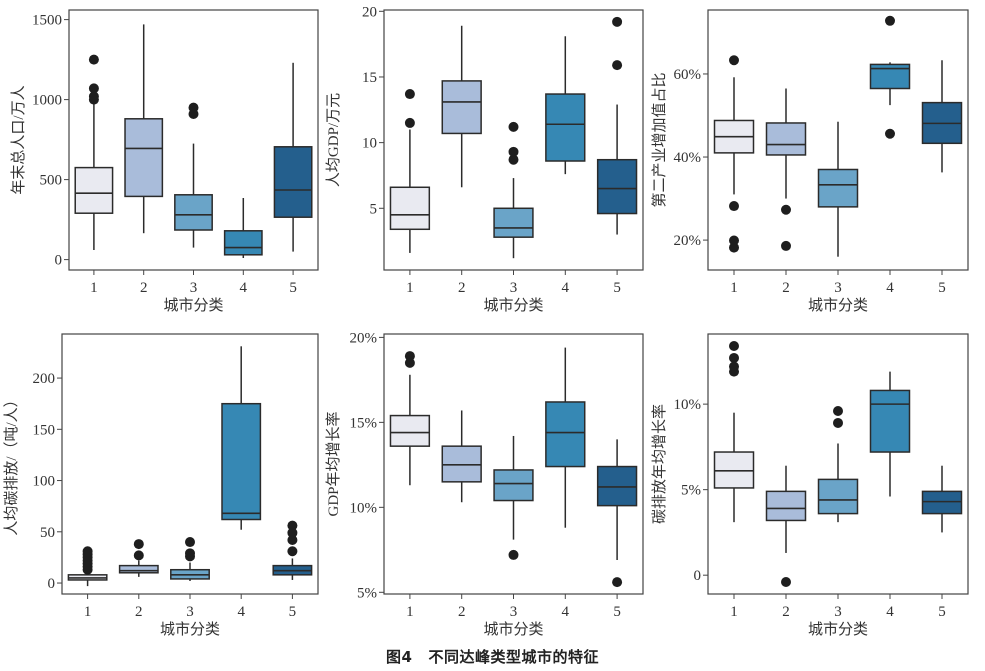  Describe the element at coordinates (484, 159) in the screenshot. I see `panel-gdp-per-capita: 5 10 15 20 1 2 3 4 5 城市分类 人均GDP/万元` at that location.